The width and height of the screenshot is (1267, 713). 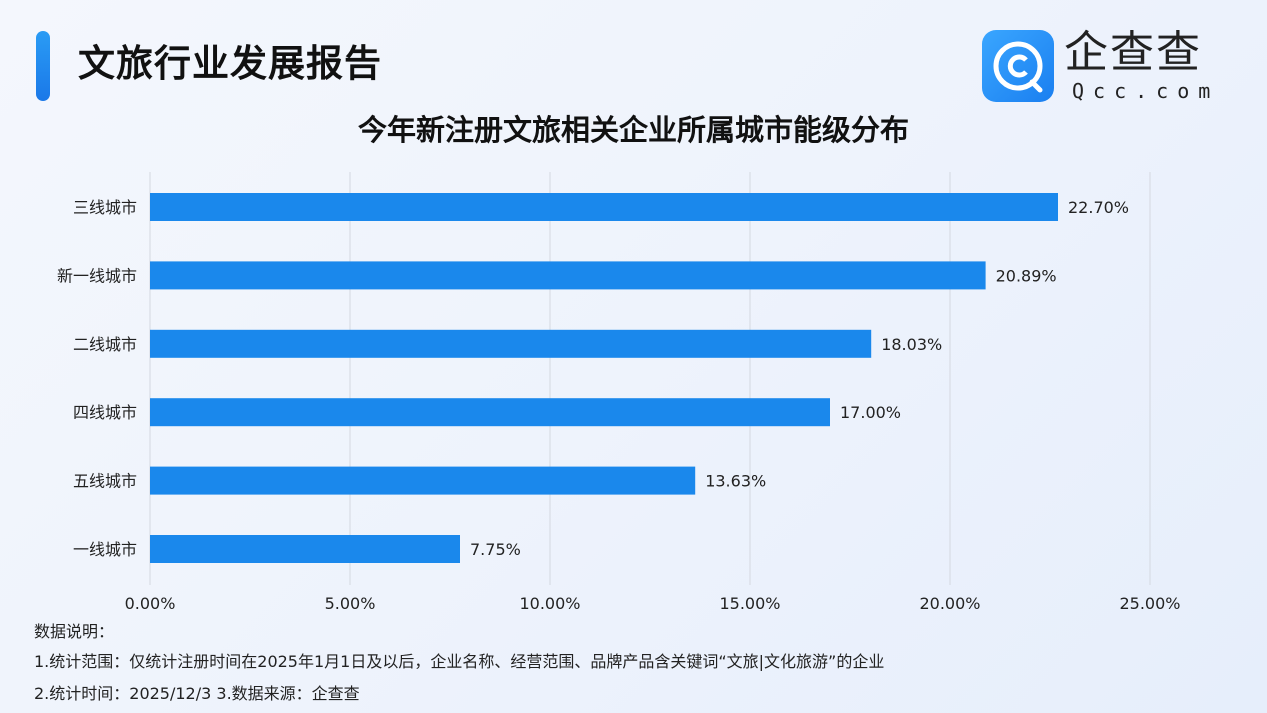 What do you see at coordinates (1018, 66) in the screenshot?
I see `qcc-logo-icon` at bounding box center [1018, 66].